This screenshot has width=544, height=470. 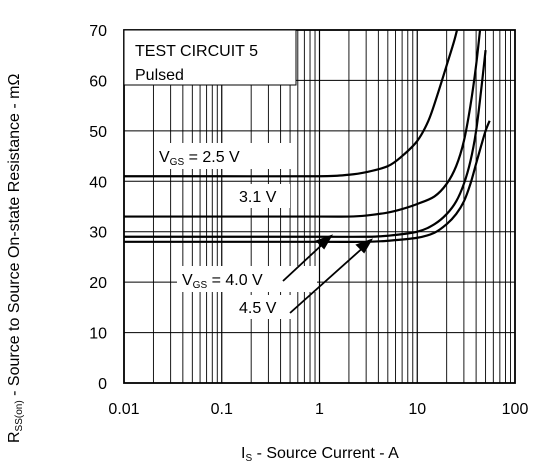 I want to click on x-tick-label: 10, so click(x=417, y=409).